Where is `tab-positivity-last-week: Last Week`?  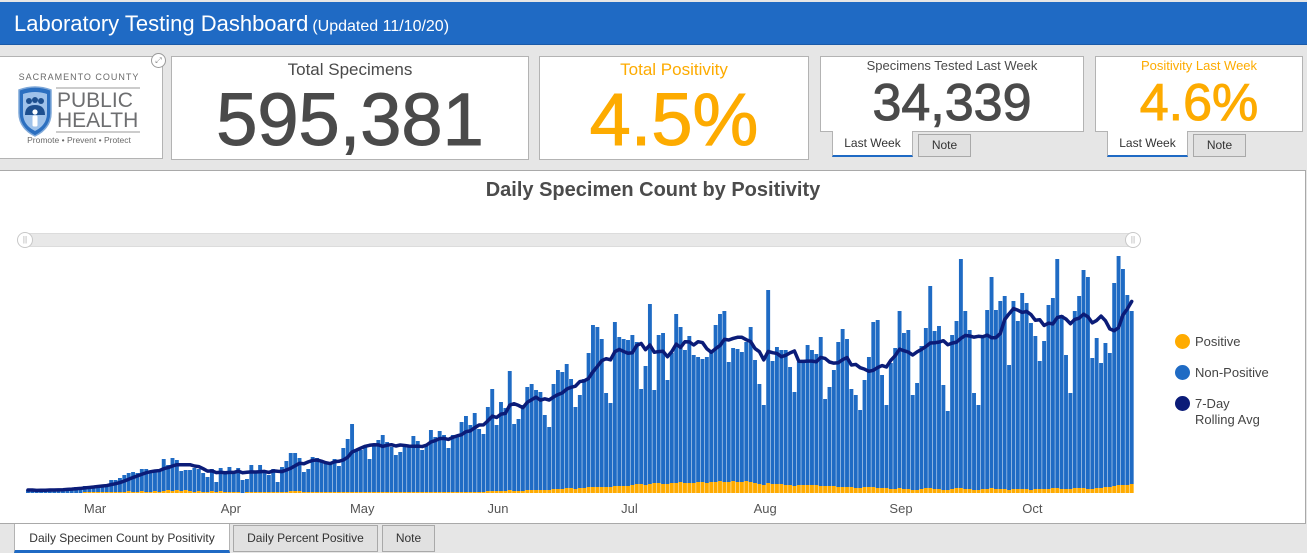
tab-positivity-last-week: Last Week is located at coordinates (1147, 144).